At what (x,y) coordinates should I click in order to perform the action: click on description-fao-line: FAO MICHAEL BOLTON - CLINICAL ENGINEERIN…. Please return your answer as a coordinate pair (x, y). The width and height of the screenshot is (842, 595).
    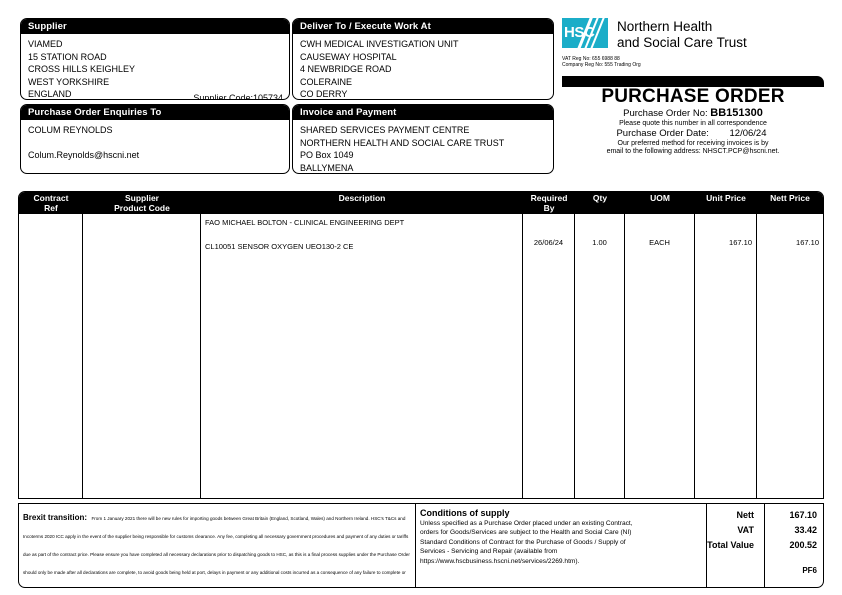
    Looking at the image, I should click on (305, 222).